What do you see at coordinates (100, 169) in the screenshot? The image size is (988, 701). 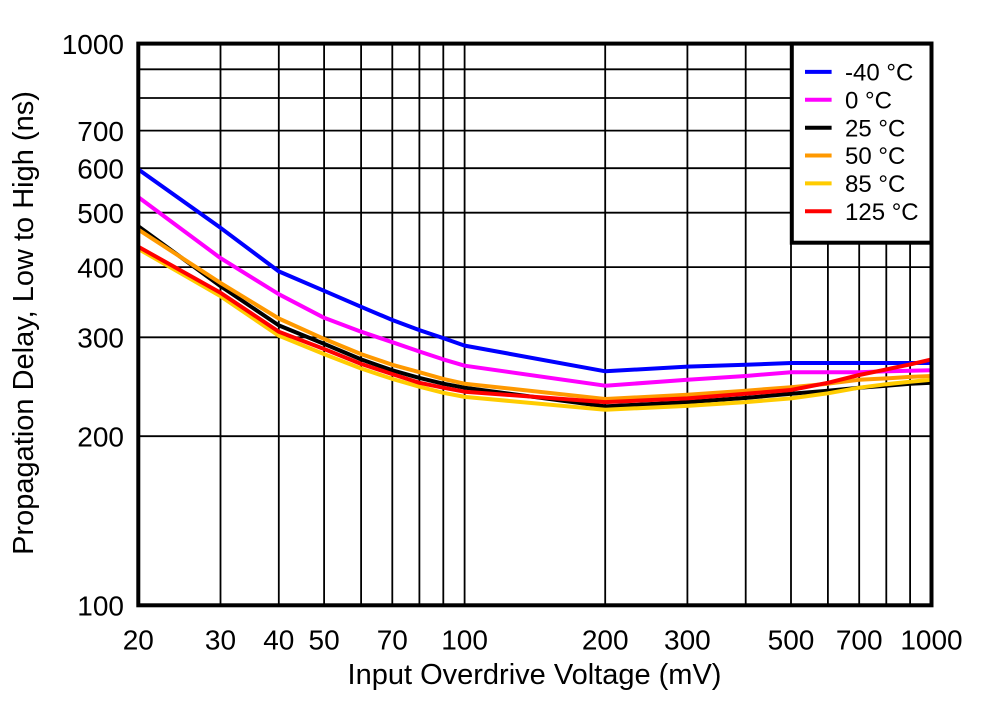 I see `svg-text: 600` at bounding box center [100, 169].